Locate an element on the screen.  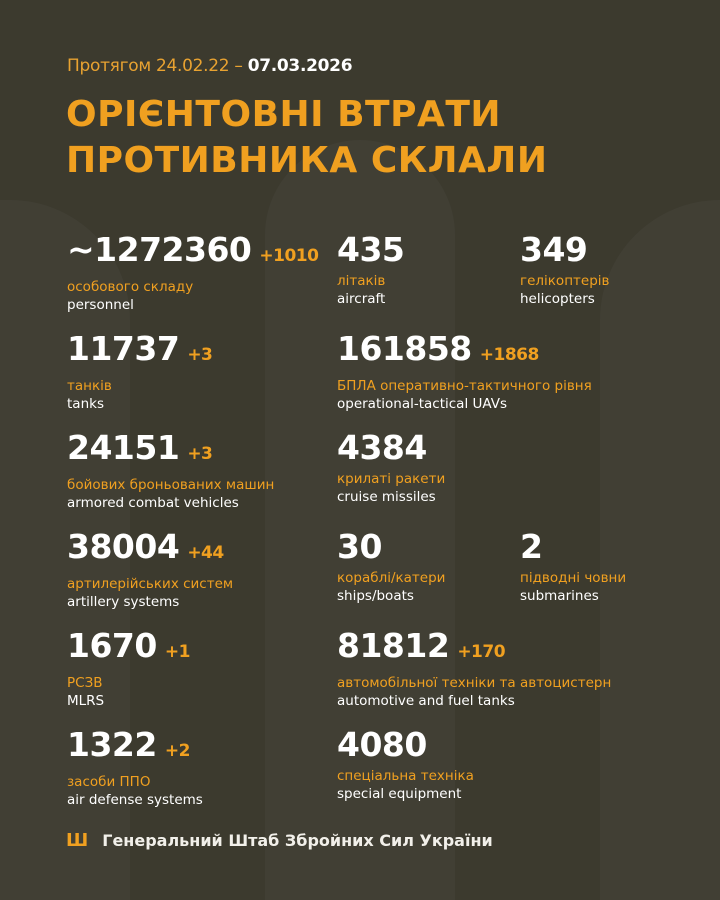
stat-value: 81812 +170 is located at coordinates (421, 645).